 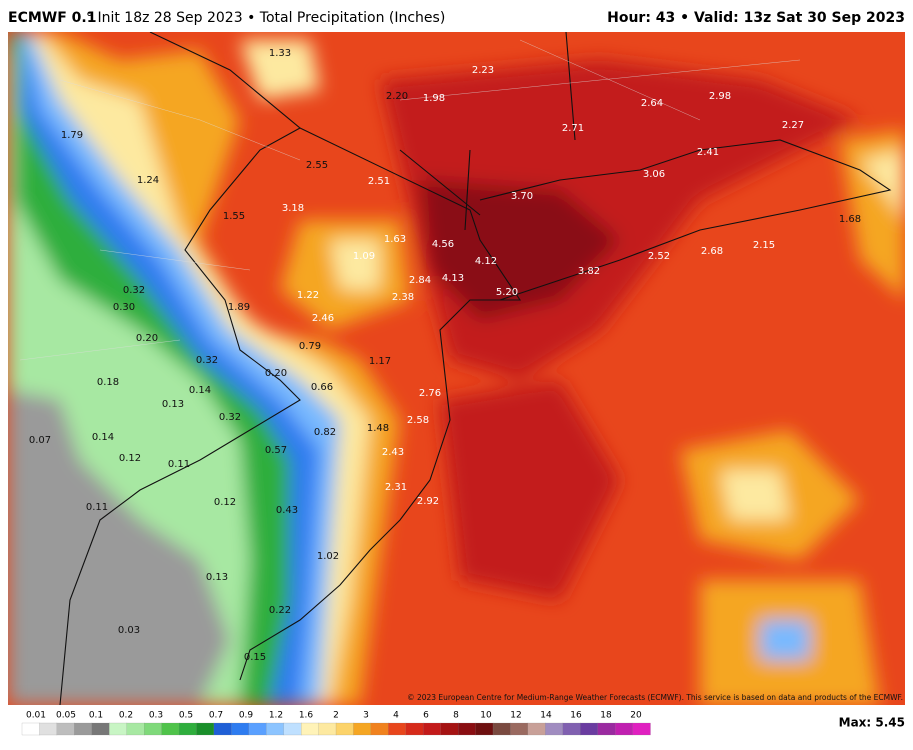 What do you see at coordinates (317, 165) in the screenshot?
I see `precip-label: 2.55` at bounding box center [317, 165].